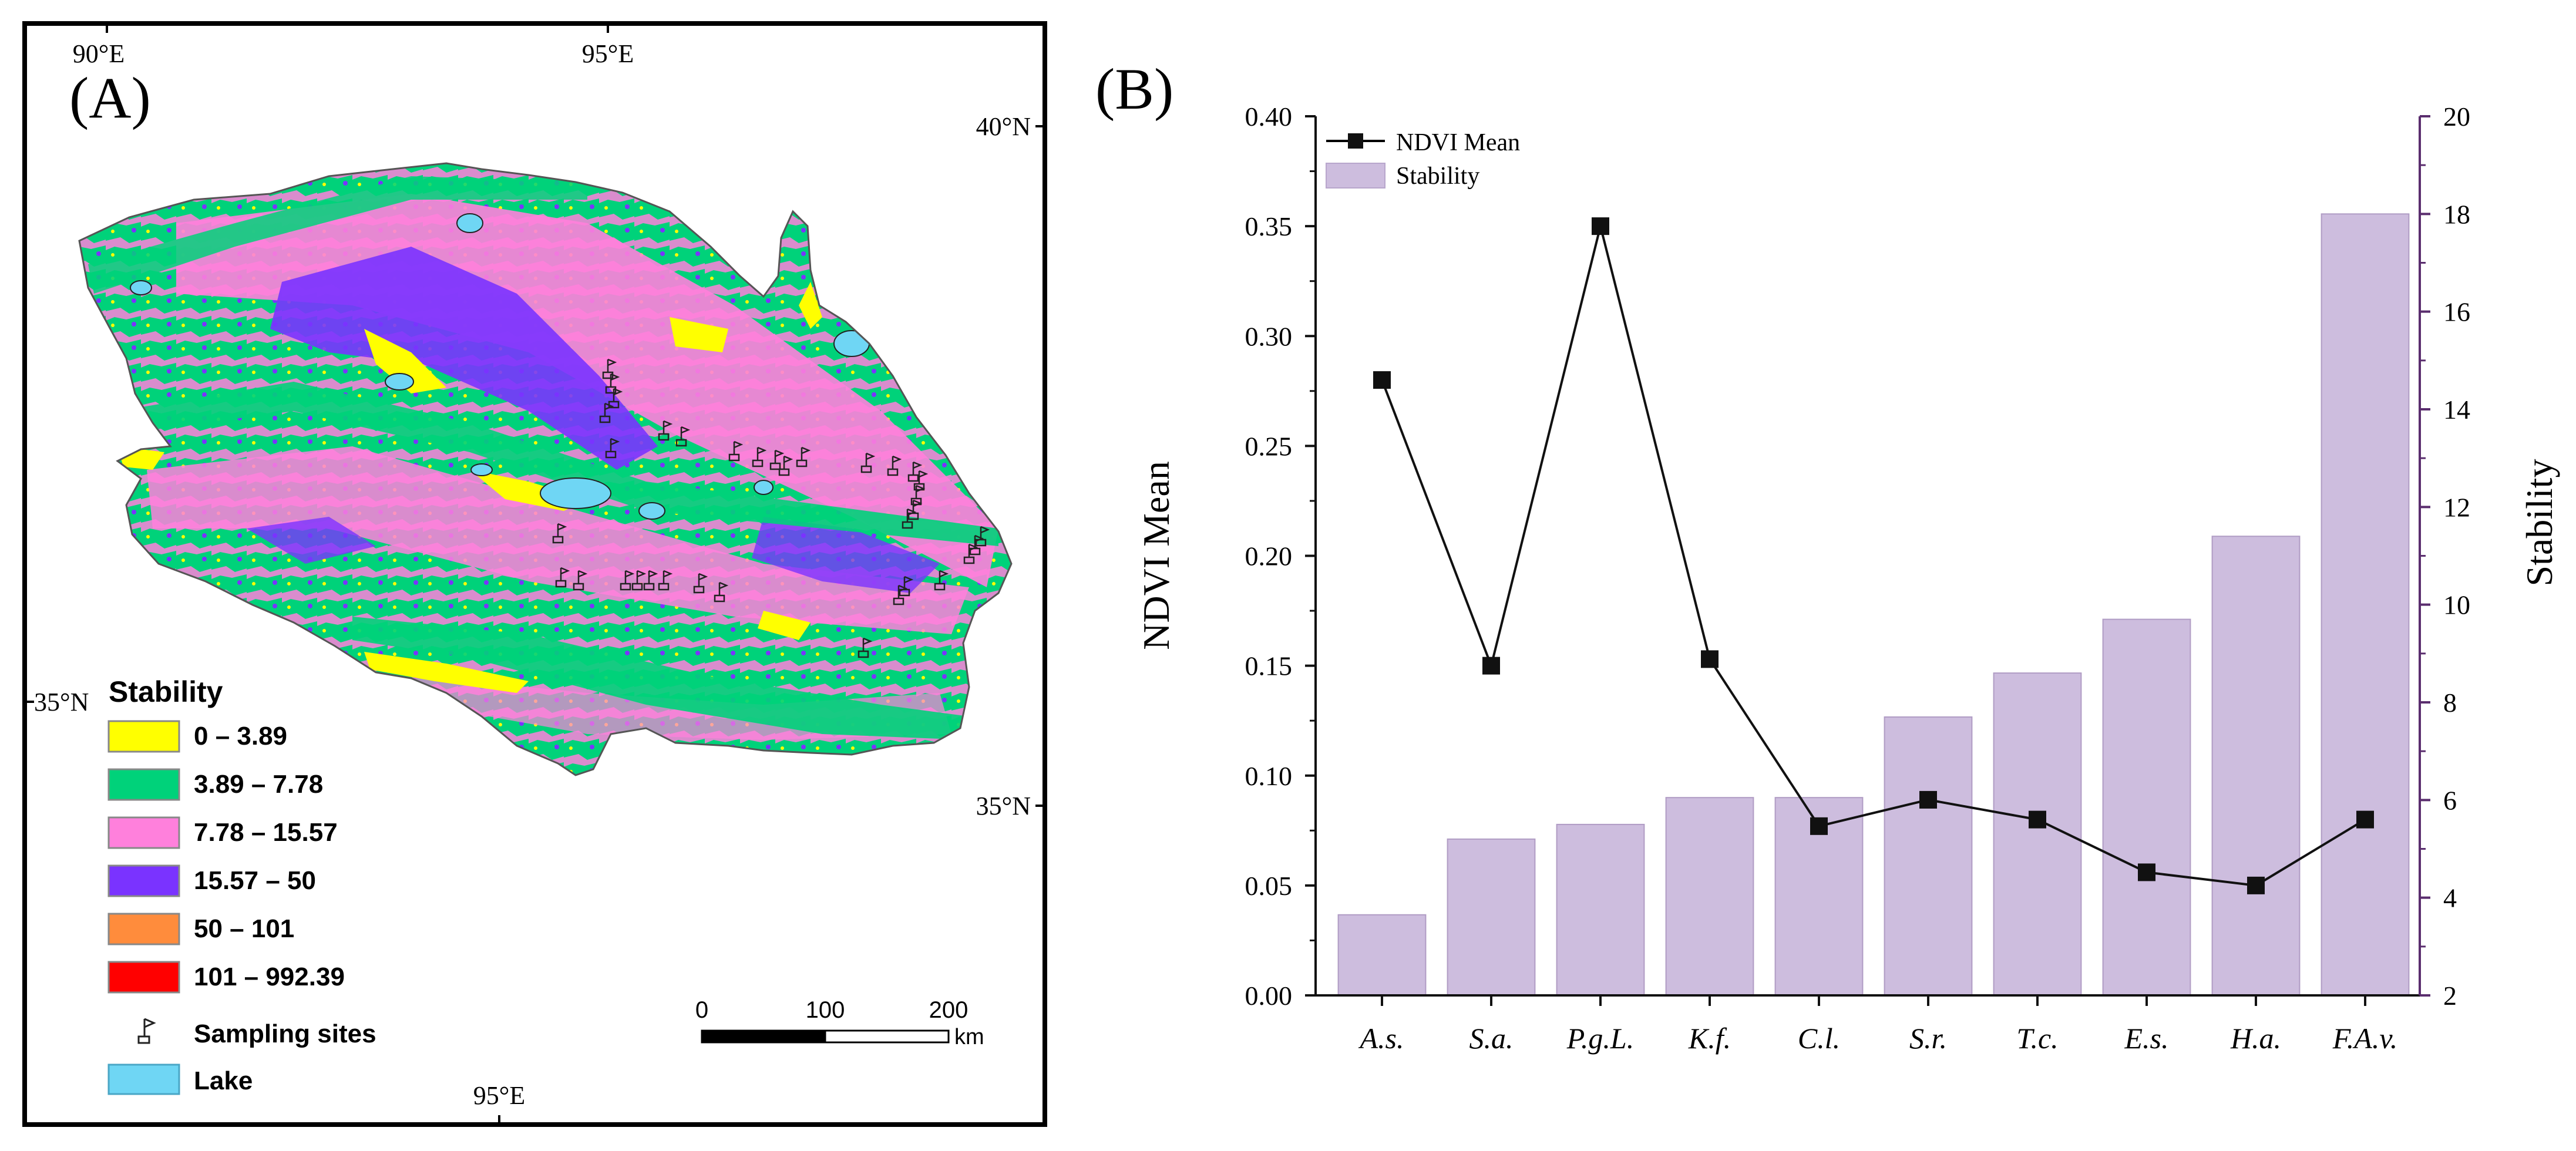 Image resolution: width=2576 pixels, height=1151 pixels. Describe the element at coordinates (2450, 703) in the screenshot. I see `y-right-tick-label: 8` at that location.